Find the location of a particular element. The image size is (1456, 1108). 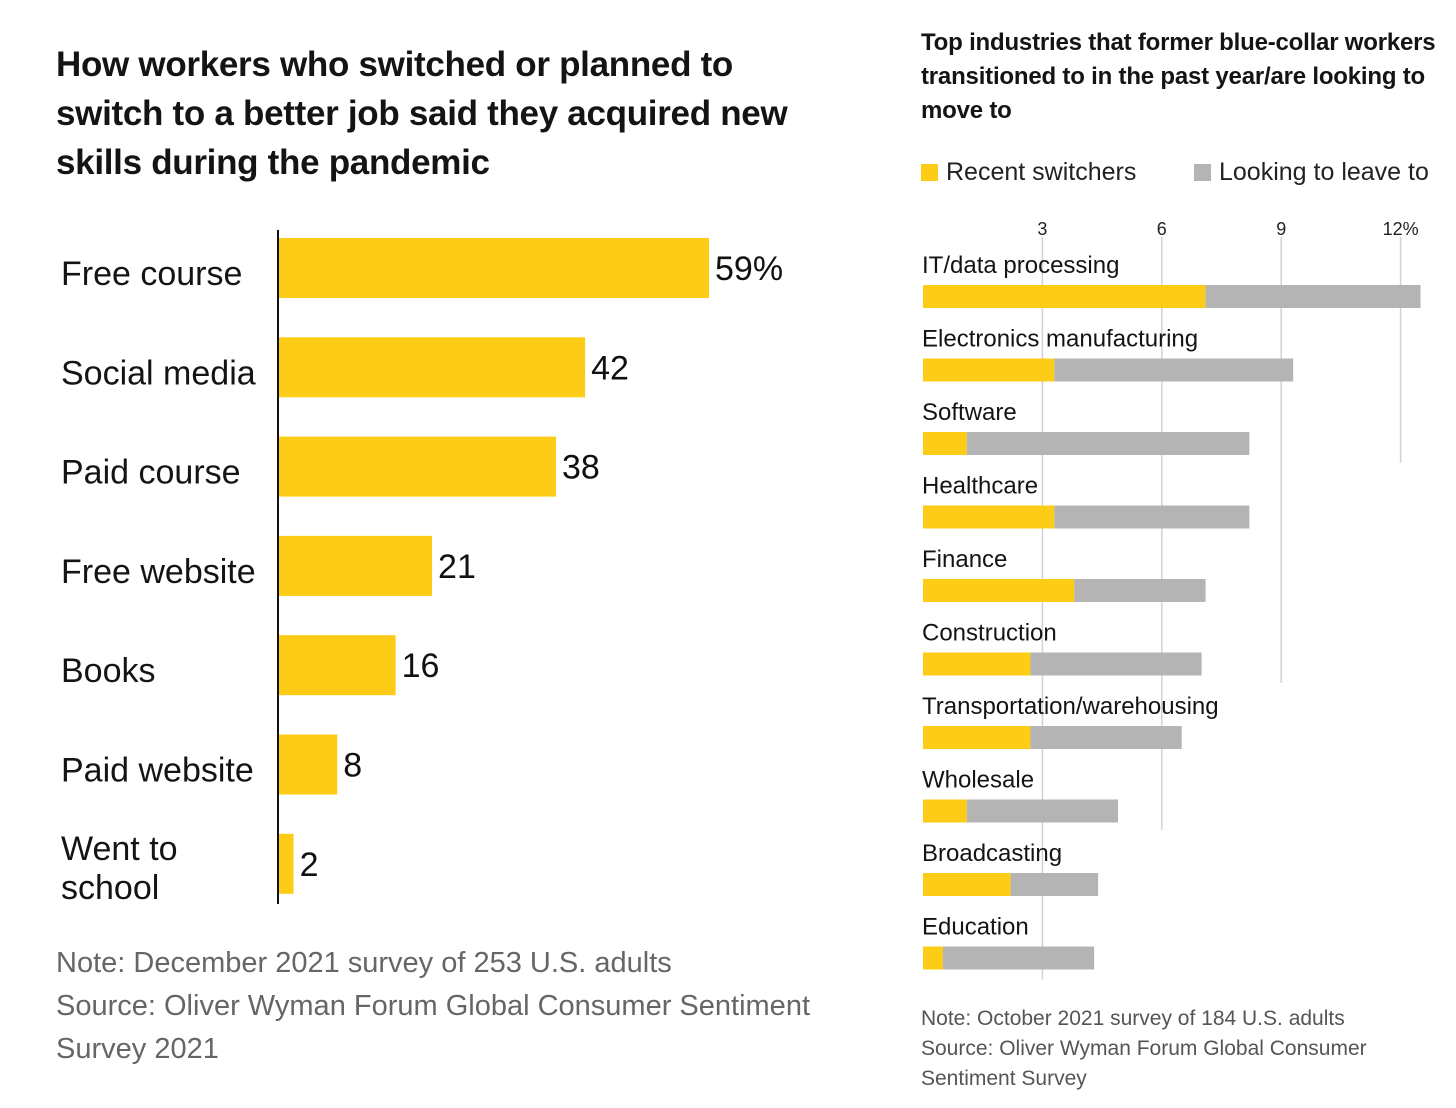

value-label-paid-course: 38 is located at coordinates (581, 468).